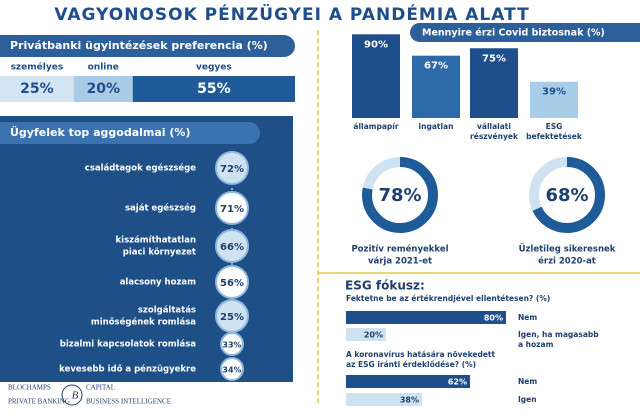 The width and height of the screenshot is (640, 414). I want to click on concern-value: 33%, so click(231, 345).